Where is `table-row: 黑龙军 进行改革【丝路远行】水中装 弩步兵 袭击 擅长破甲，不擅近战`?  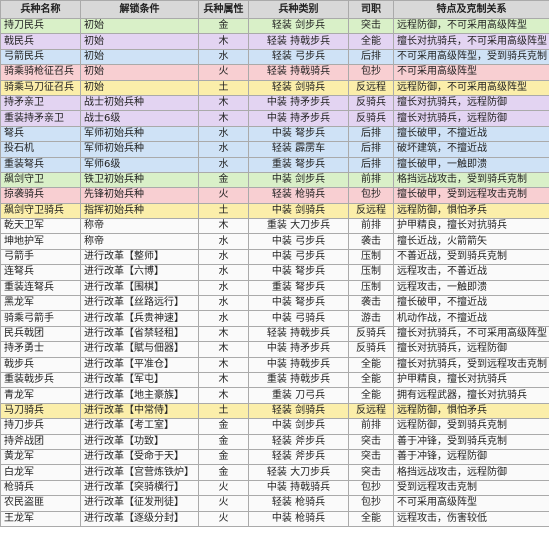 table-row: 黑龙军 进行改革【丝路远行】水中装 弩步兵 袭击 擅长破甲，不擅近战 is located at coordinates (274, 303).